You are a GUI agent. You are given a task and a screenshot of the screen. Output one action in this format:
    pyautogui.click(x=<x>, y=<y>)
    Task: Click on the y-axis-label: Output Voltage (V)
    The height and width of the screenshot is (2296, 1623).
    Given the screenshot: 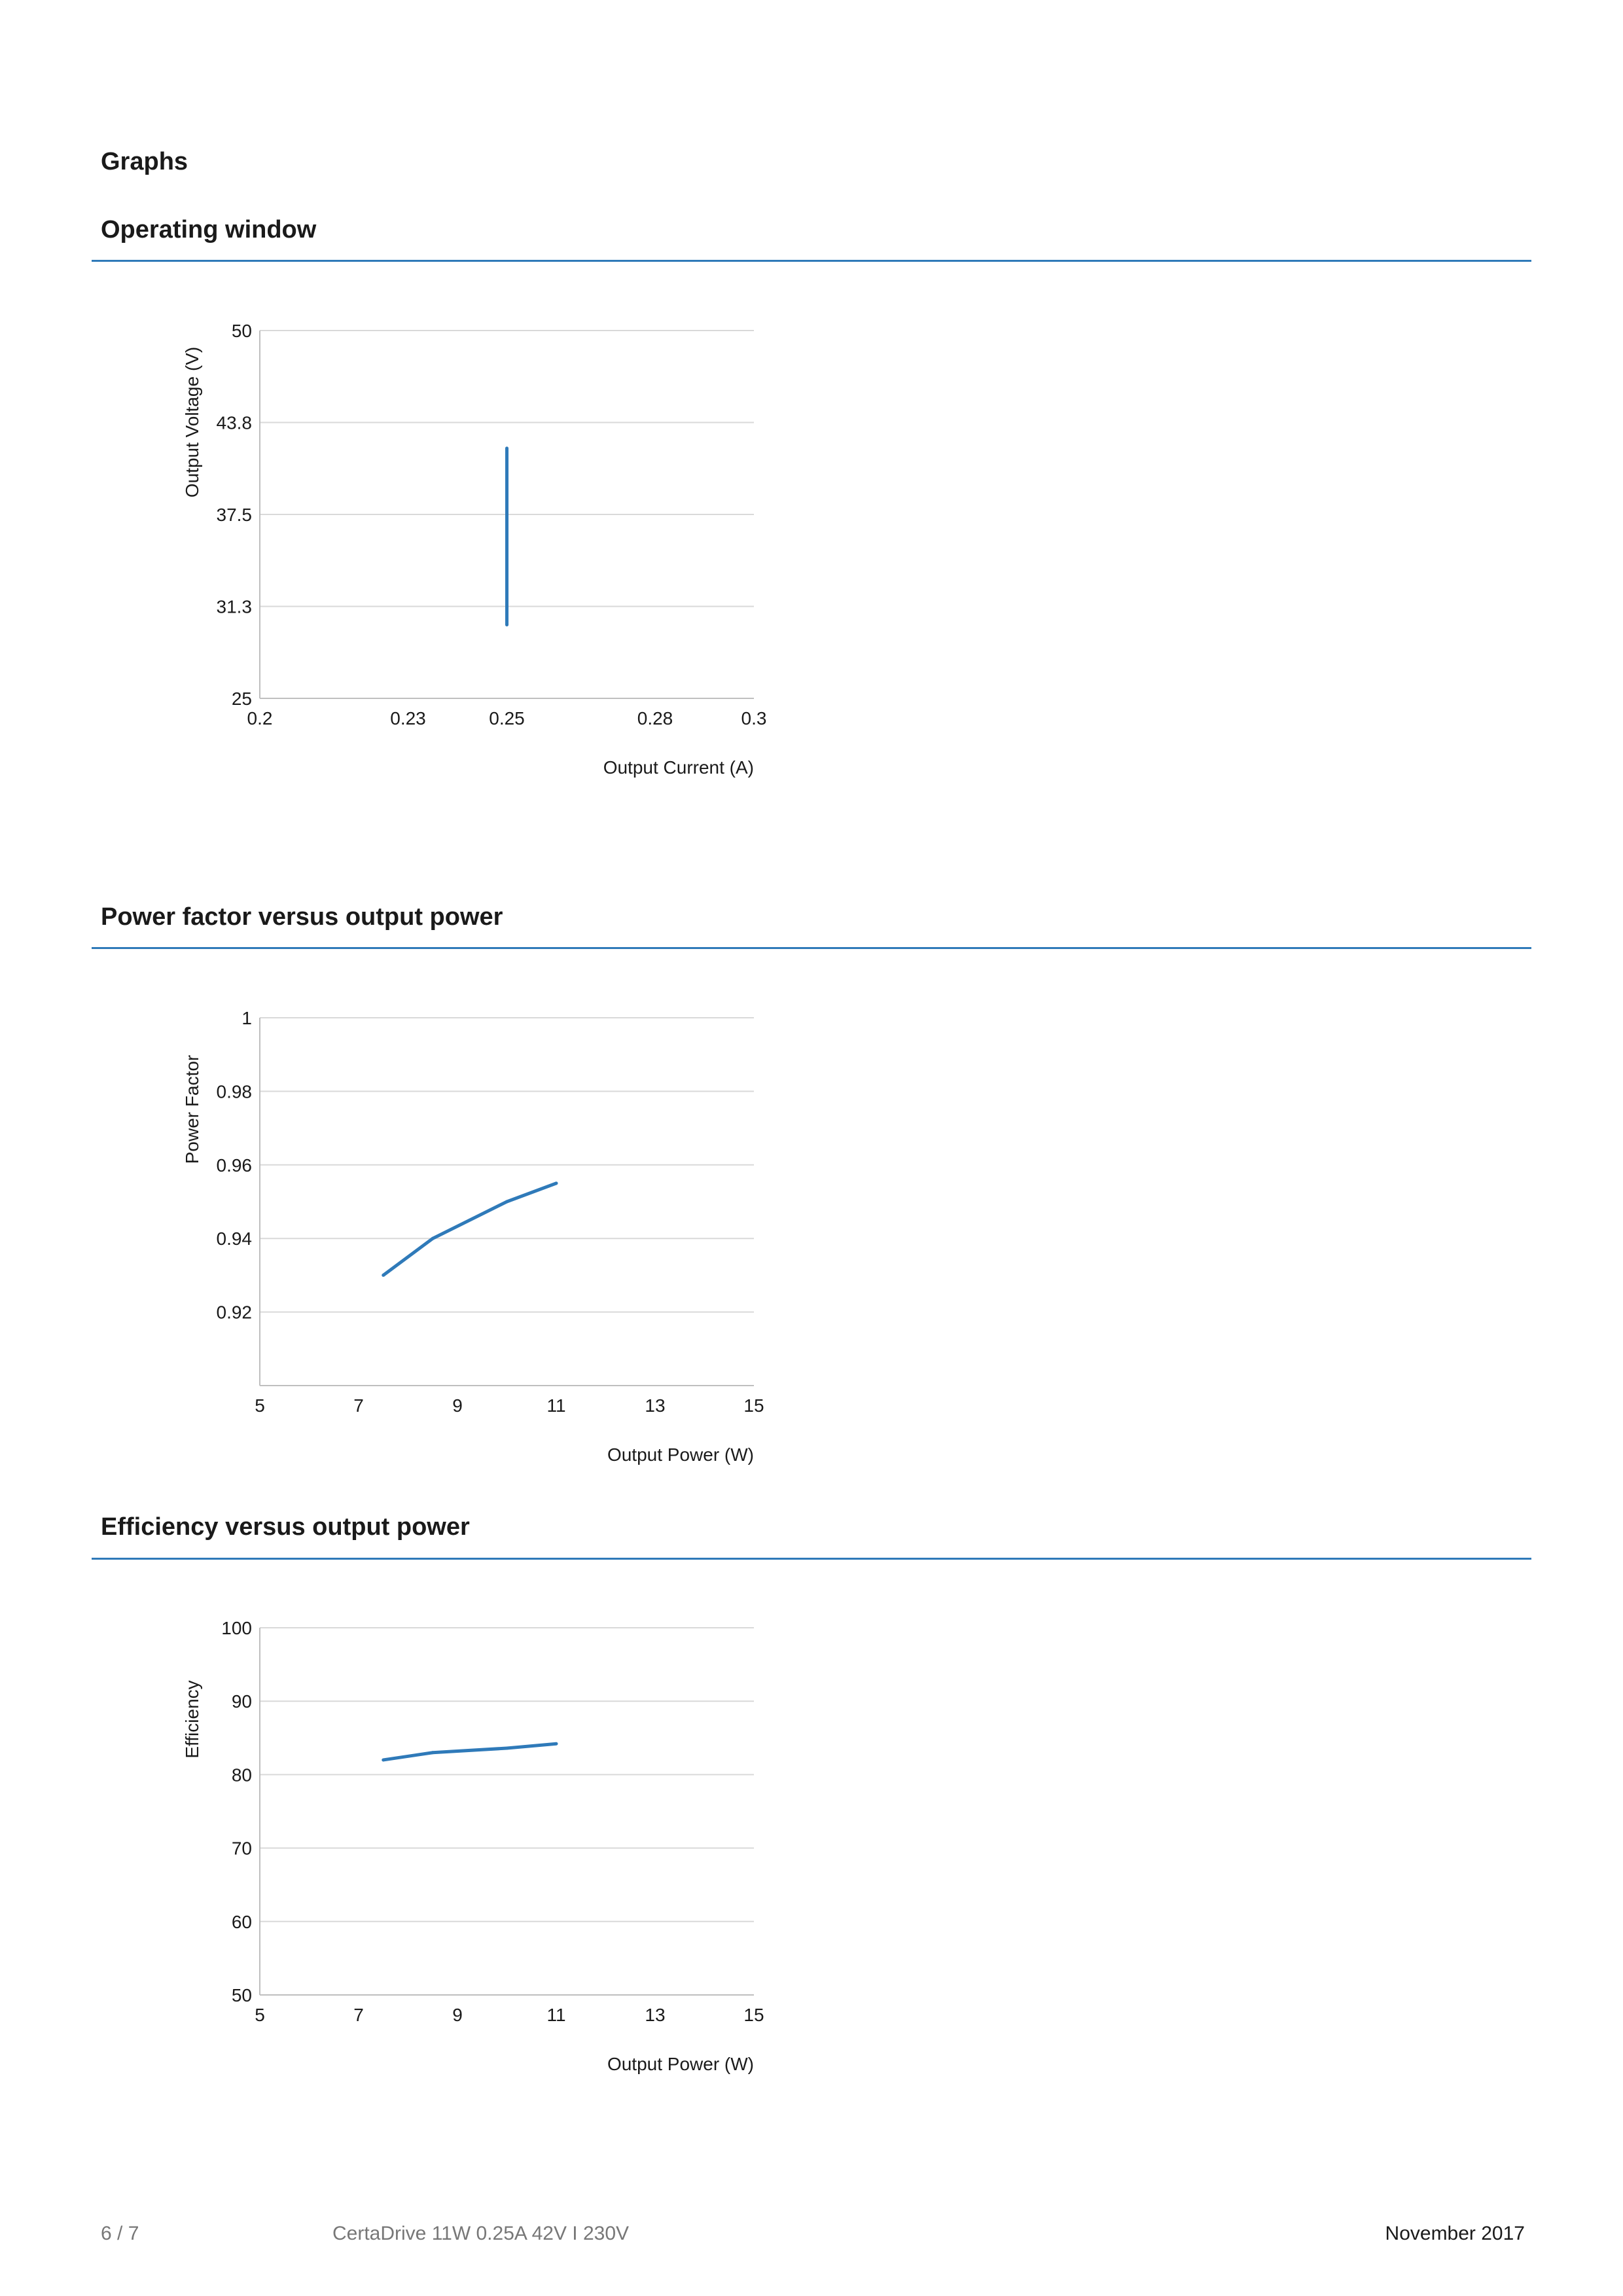 What is the action you would take?
    pyautogui.click(x=192, y=422)
    